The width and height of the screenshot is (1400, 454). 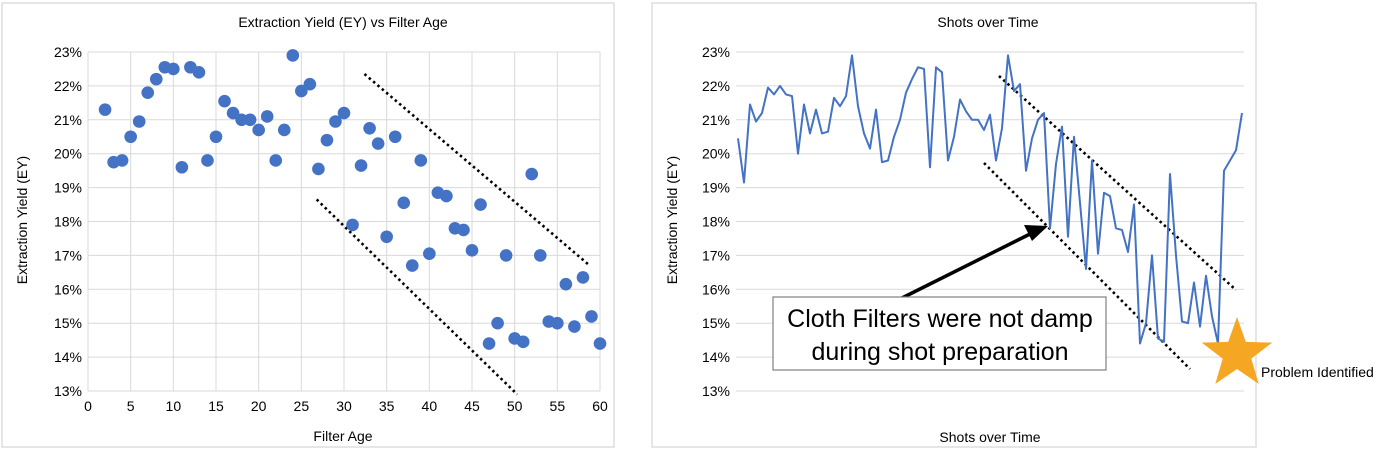 What do you see at coordinates (939, 333) in the screenshot?
I see `callout-box` at bounding box center [939, 333].